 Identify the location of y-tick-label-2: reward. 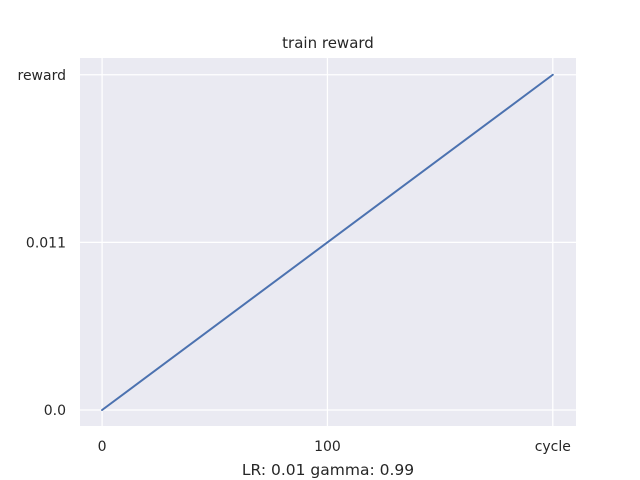
(42, 76).